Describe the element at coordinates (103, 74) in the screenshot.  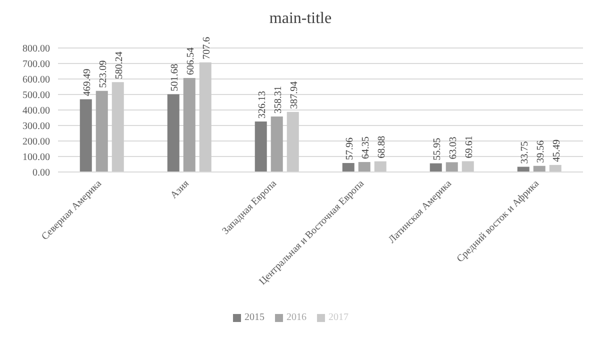
I see `data-label: 523.09` at that location.